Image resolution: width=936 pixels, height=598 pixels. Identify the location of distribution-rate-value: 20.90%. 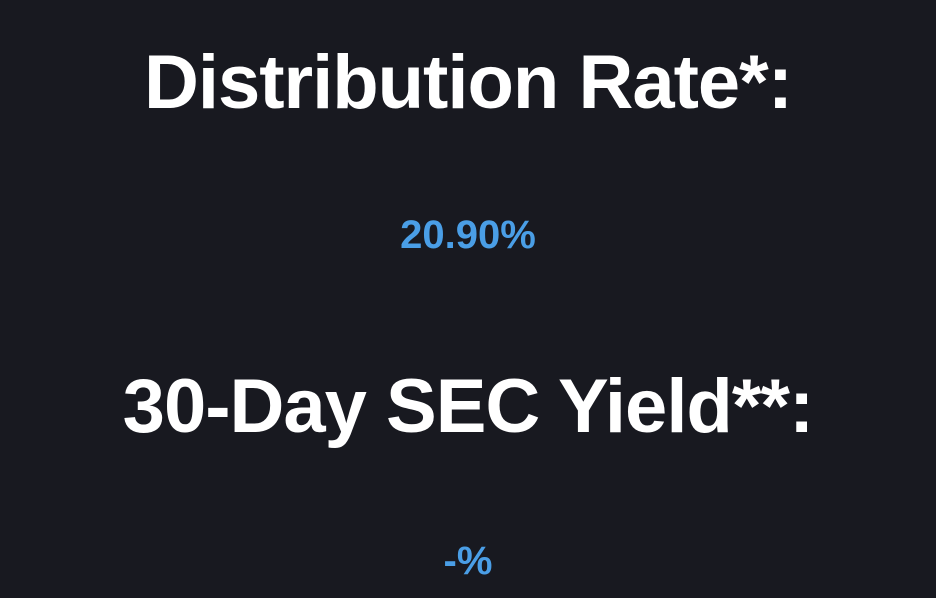
(468, 235).